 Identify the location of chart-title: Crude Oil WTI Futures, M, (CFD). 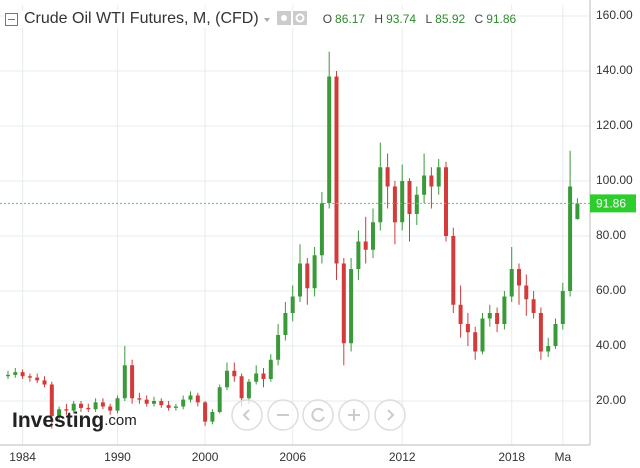
(141, 18).